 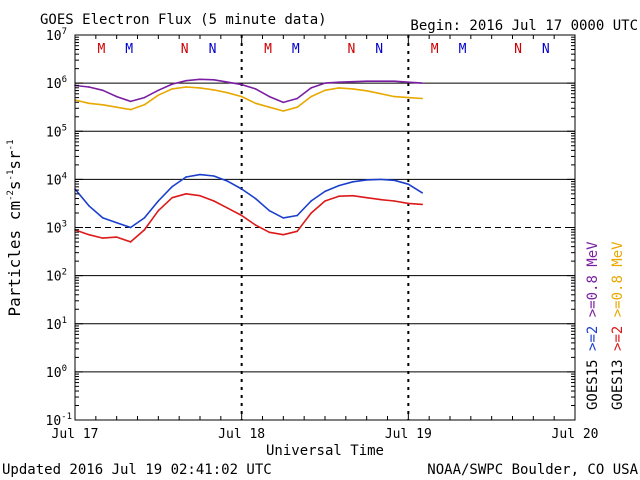 What do you see at coordinates (241, 434) in the screenshot?
I see `x-tick-label: Jul 18` at bounding box center [241, 434].